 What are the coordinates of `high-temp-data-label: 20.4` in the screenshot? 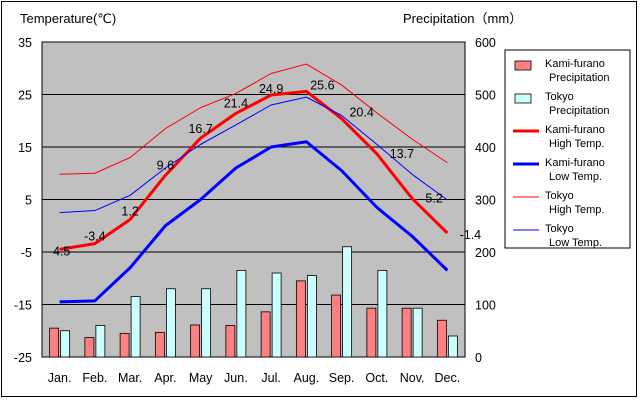 It's located at (361, 113).